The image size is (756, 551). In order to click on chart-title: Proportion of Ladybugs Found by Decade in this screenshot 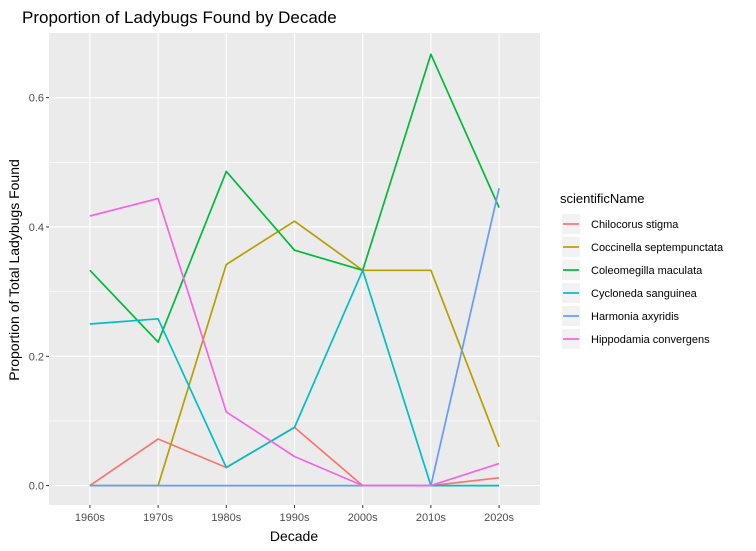, I will do `click(179, 17)`.